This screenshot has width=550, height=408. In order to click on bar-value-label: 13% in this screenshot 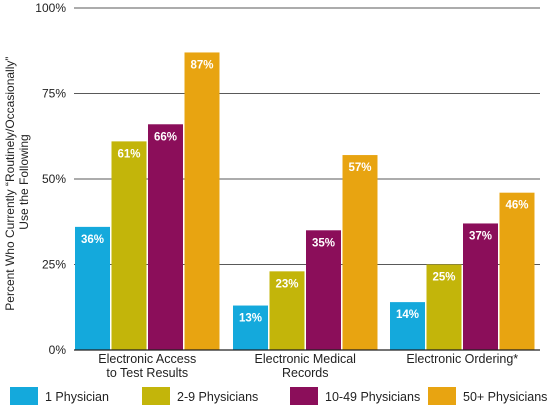, I will do `click(250, 319)`.